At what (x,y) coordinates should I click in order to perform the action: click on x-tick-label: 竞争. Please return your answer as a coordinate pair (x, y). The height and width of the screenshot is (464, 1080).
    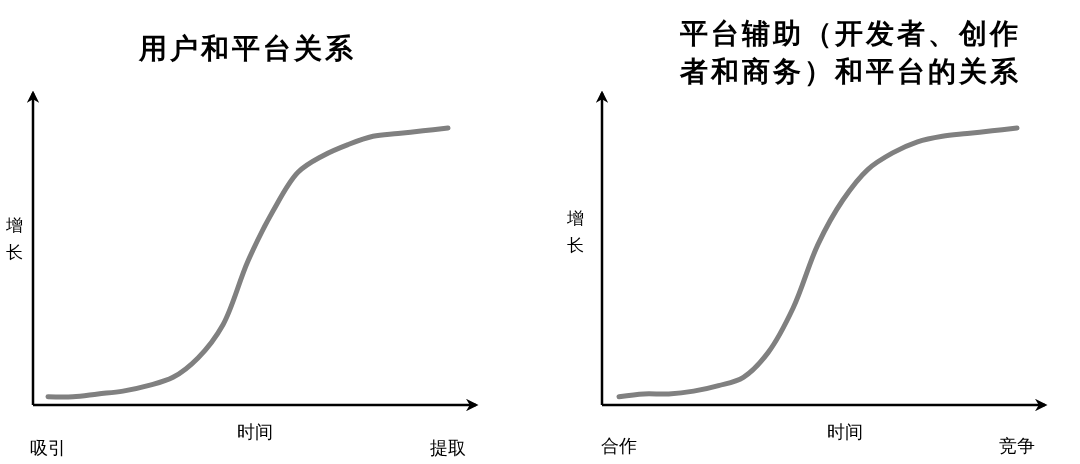
    Looking at the image, I should click on (1017, 445).